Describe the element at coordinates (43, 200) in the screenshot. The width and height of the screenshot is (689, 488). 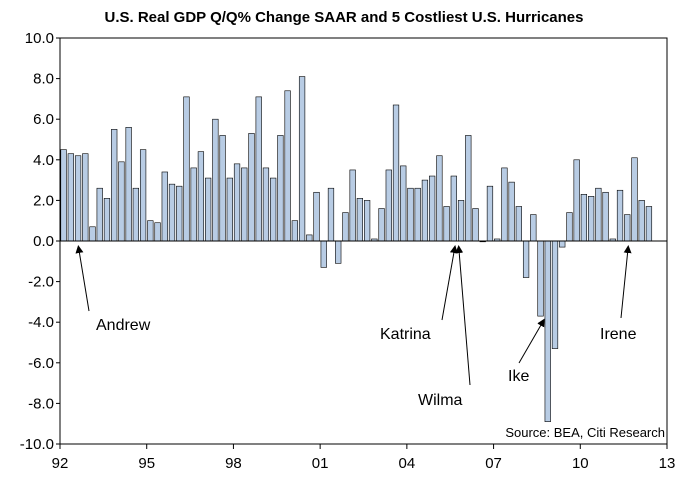
I see `y-tick-label: 2.0` at that location.